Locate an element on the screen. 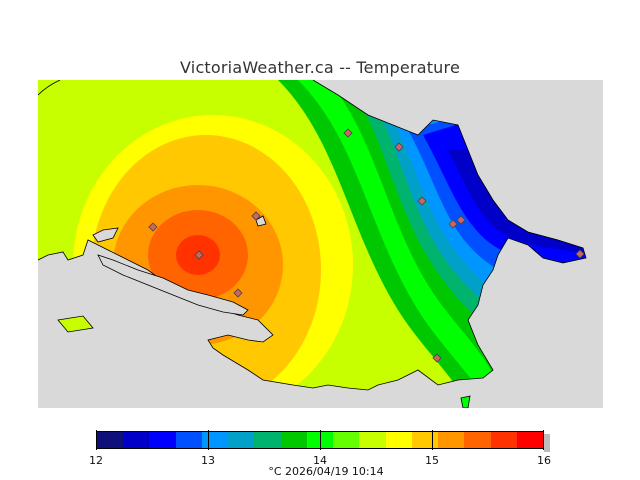  color-legend: °C 2026/04/19 10:14 12 13 14 15 16 is located at coordinates (322, 454).